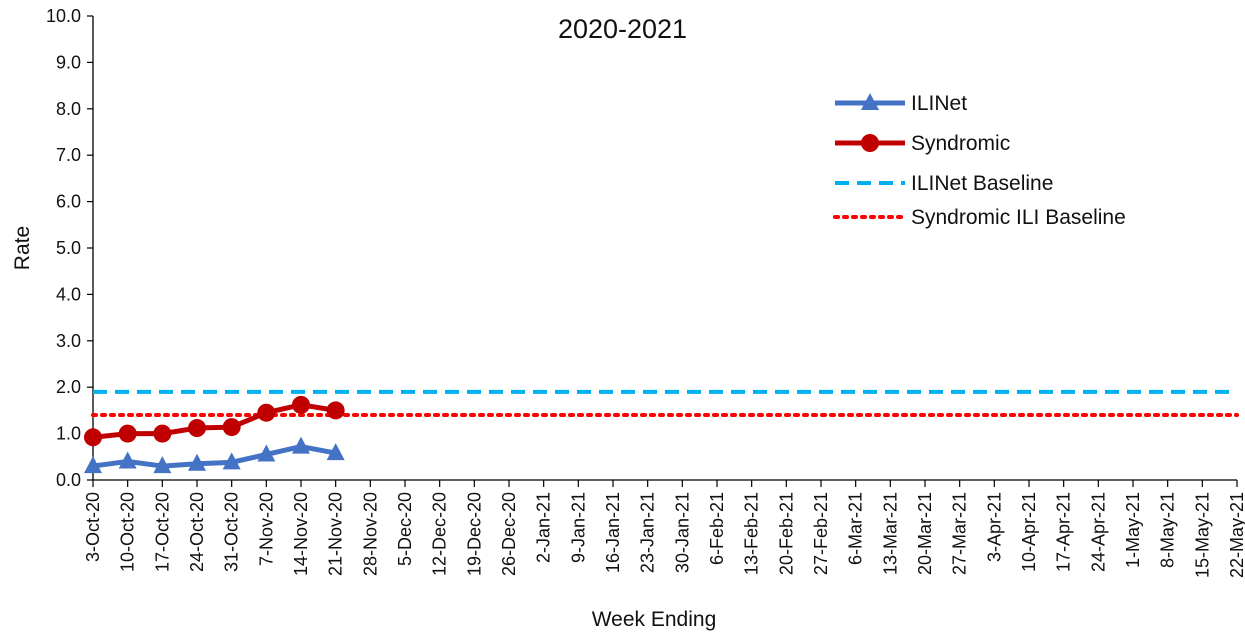 This screenshot has width=1245, height=632. What do you see at coordinates (22, 248) in the screenshot?
I see `y-axis-title: Rate` at bounding box center [22, 248].